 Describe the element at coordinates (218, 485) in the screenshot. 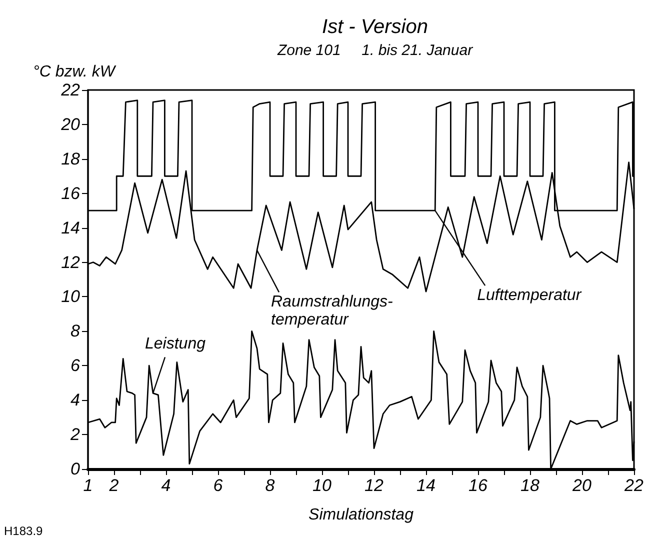

I see `x-tick-label: 6` at that location.